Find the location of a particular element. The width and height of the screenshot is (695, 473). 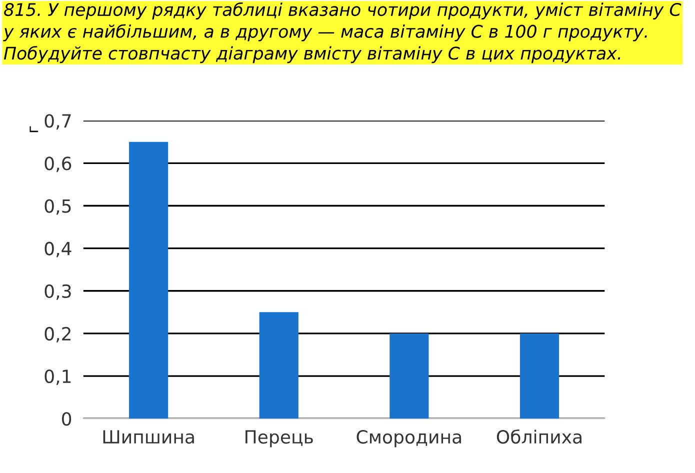

y-tick-label: 0,2 is located at coordinates (57, 334).